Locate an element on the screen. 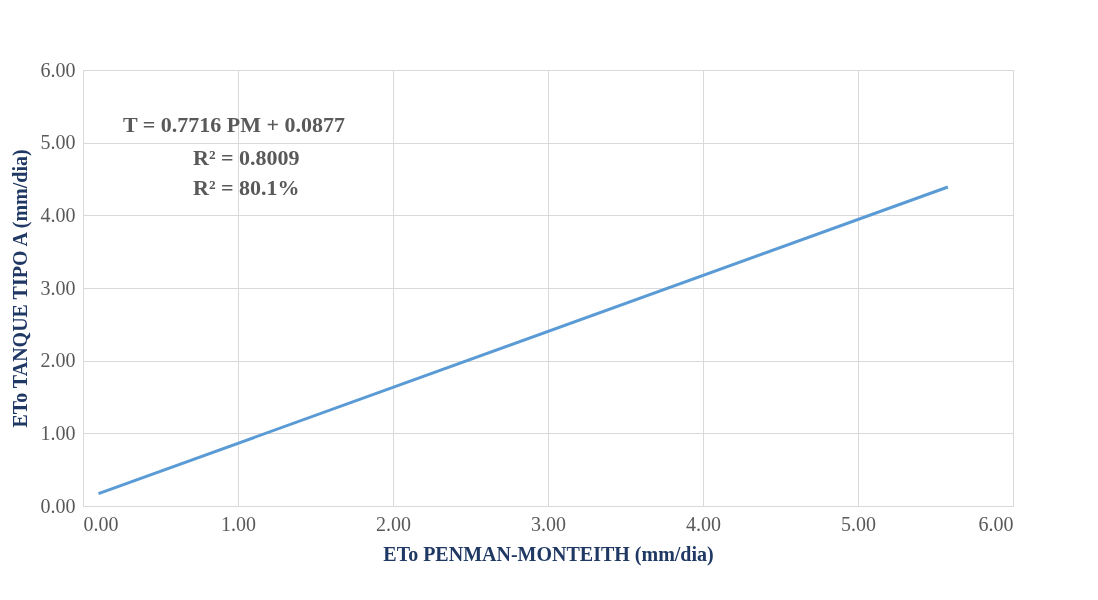  x-tick-label: 0.00 is located at coordinates (101, 523).